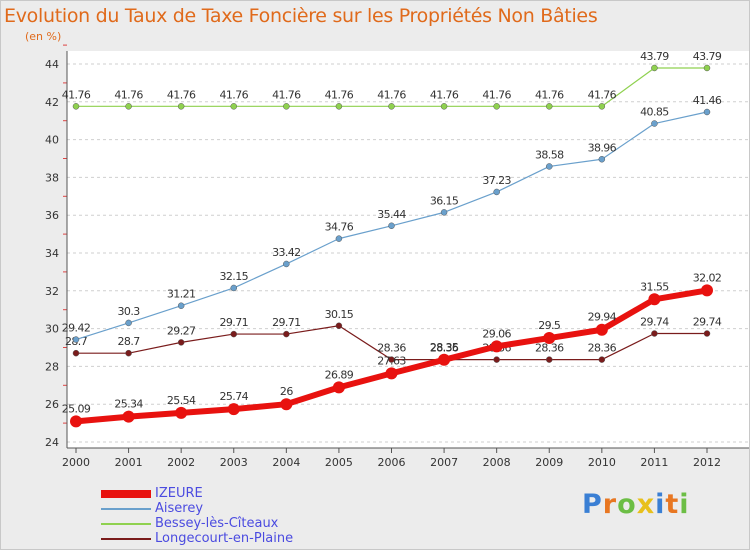  Describe the element at coordinates (391, 214) in the screenshot. I see `data-label-aiserey: 35.44` at that location.